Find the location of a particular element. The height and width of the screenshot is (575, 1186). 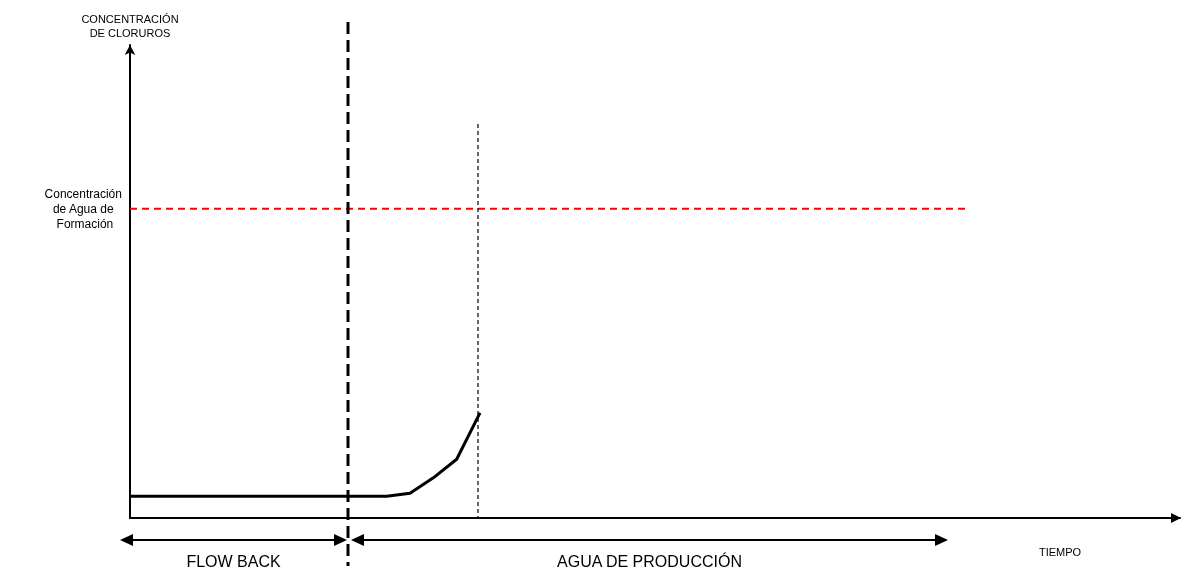

x-axis-title: TIEMPO is located at coordinates (1060, 552).